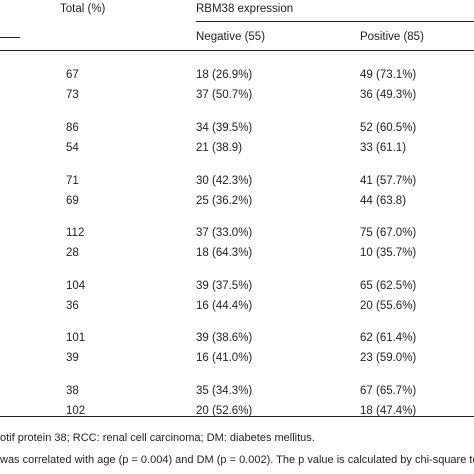  I want to click on negative-cell: 16 (44.4%), so click(224, 306).